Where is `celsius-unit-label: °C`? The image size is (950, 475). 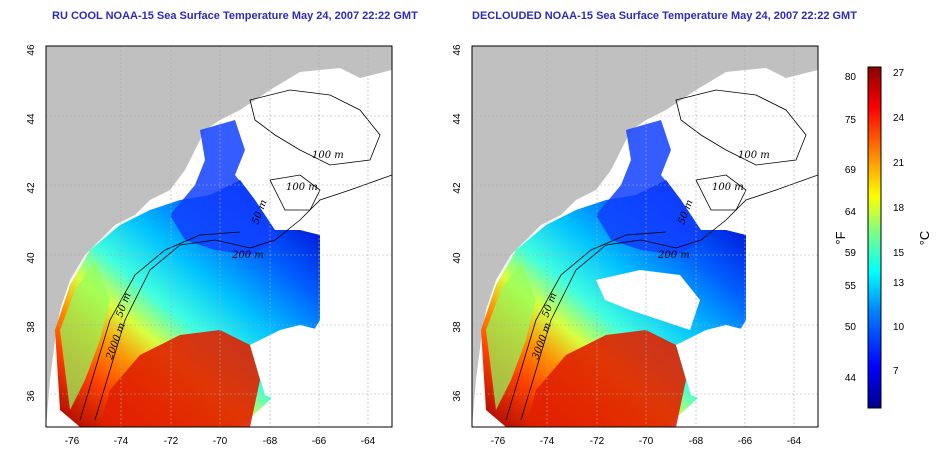 celsius-unit-label: °C is located at coordinates (924, 238).